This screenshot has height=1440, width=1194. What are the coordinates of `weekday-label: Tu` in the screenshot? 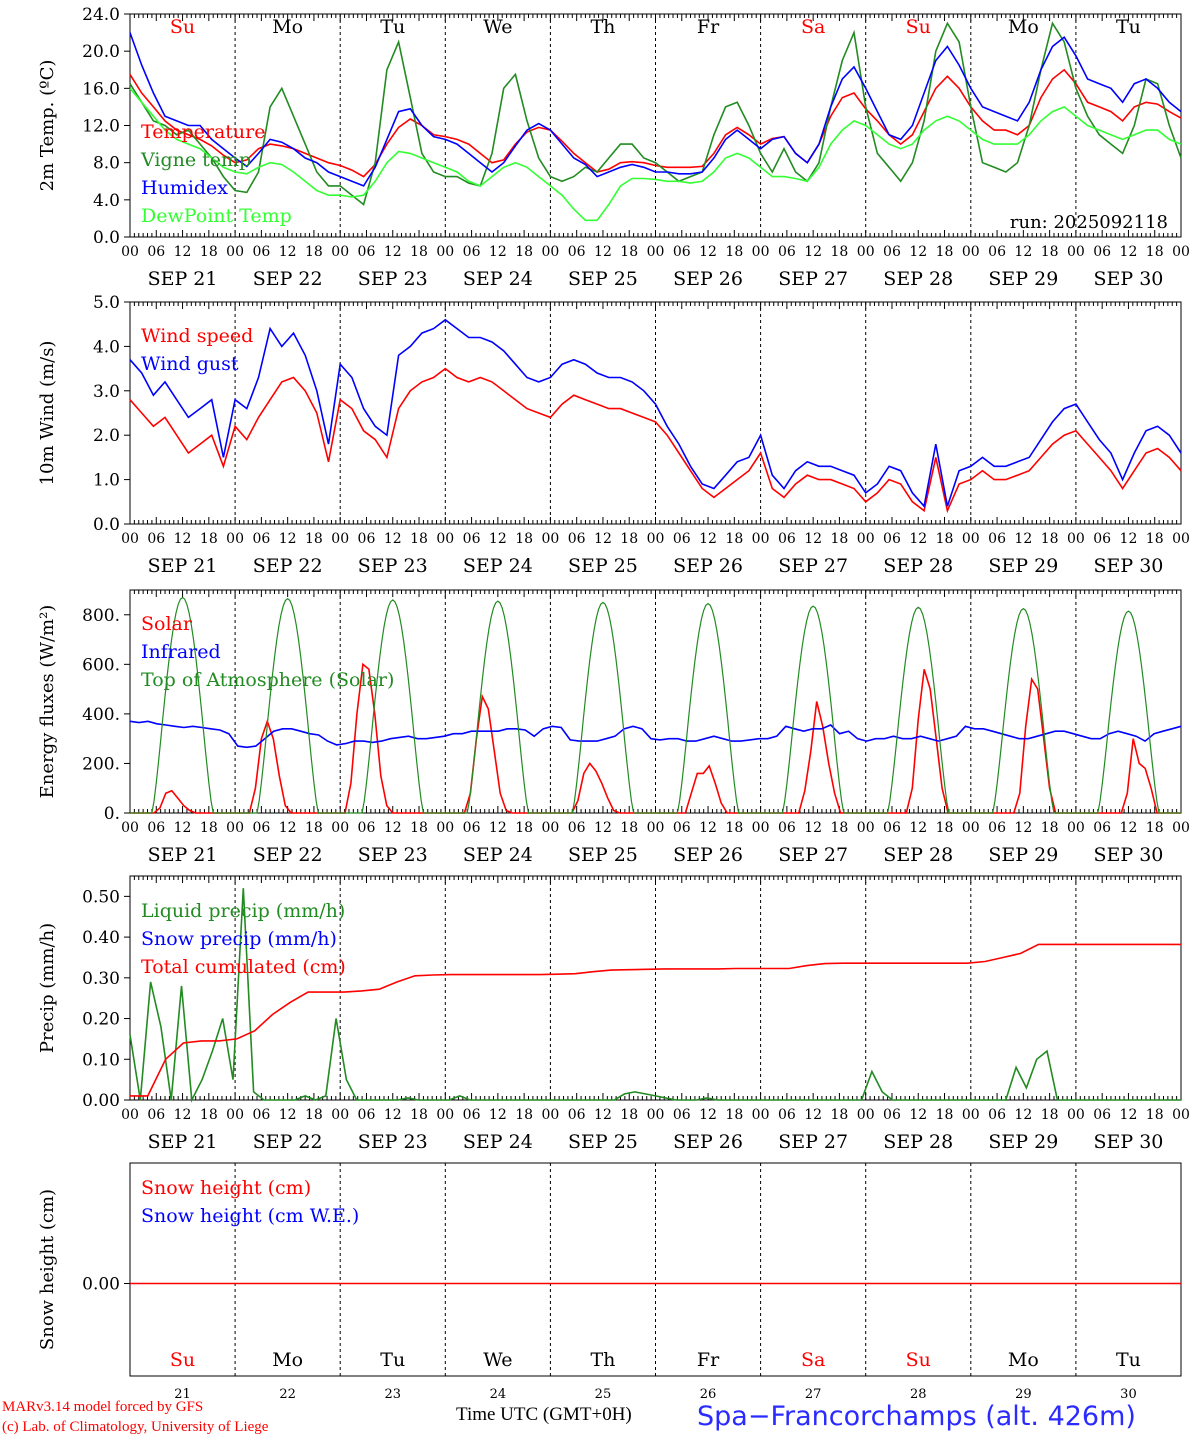 It's located at (1128, 27).